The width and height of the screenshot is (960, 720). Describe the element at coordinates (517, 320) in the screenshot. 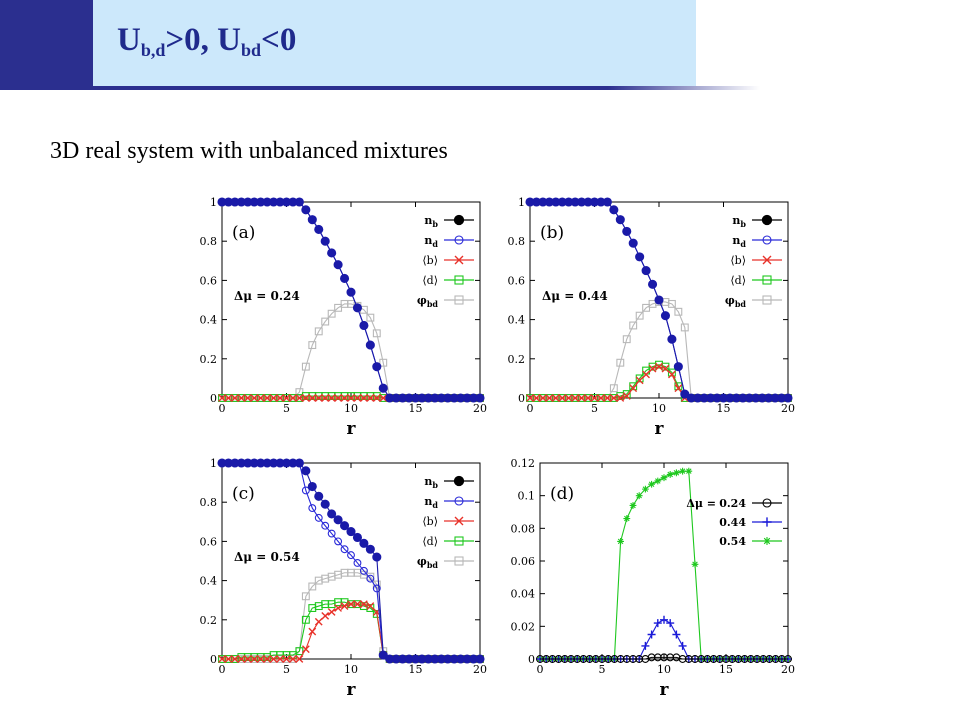

I see `y-tick-label: 0.4` at that location.